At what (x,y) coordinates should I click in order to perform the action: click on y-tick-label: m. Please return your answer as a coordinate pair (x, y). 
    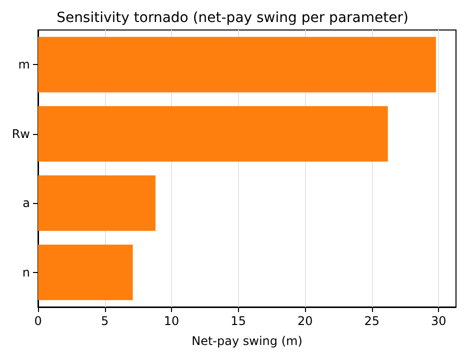
    Looking at the image, I should click on (24, 65).